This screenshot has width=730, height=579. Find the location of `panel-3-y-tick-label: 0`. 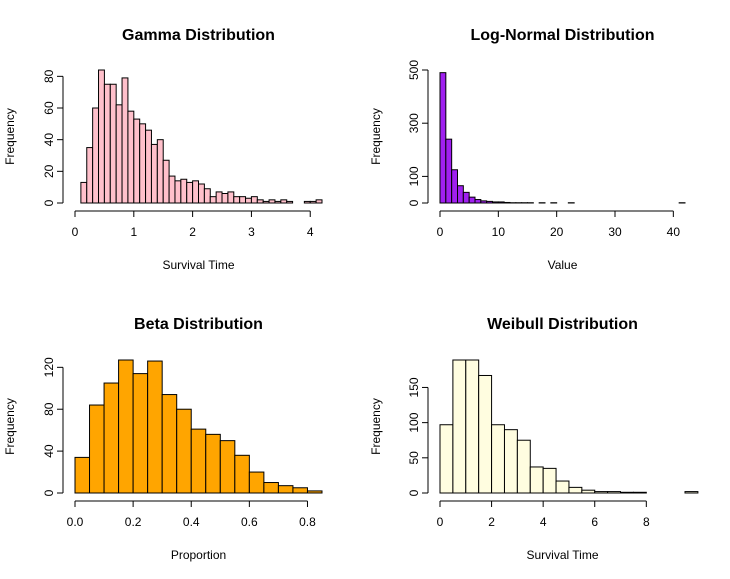

panel-3-y-tick-label: 0 is located at coordinates (49, 492).